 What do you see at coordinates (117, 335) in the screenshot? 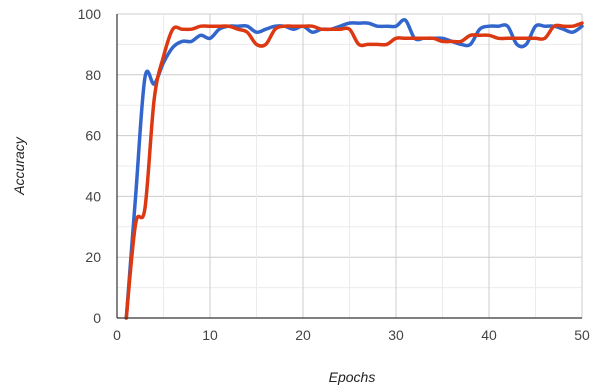
I see `x-tick-label: 0` at bounding box center [117, 335].